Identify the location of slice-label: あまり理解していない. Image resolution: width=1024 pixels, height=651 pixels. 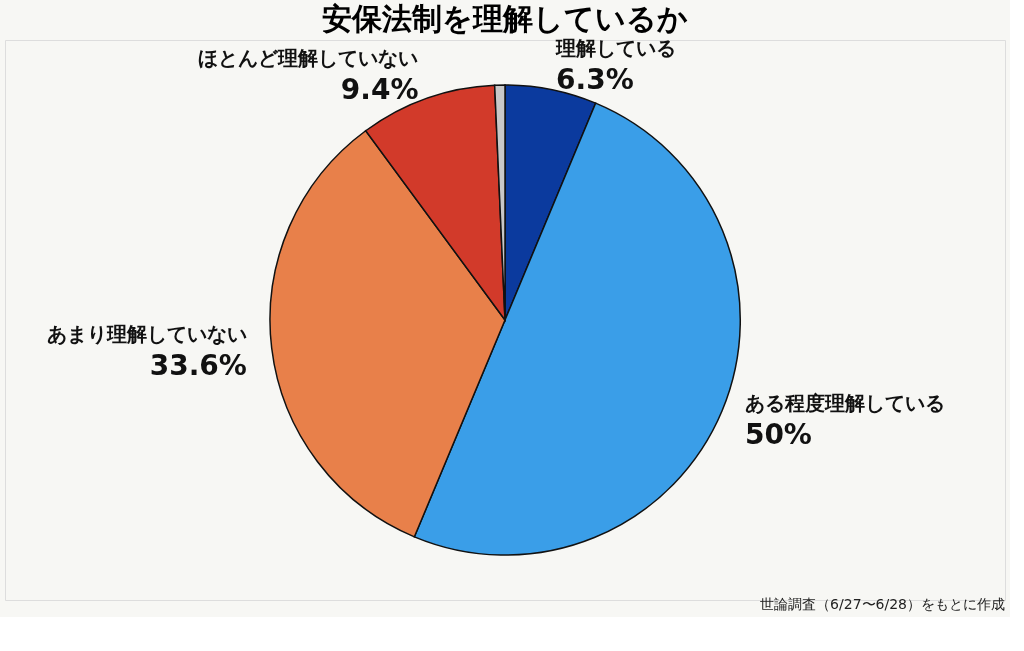
(146, 333).